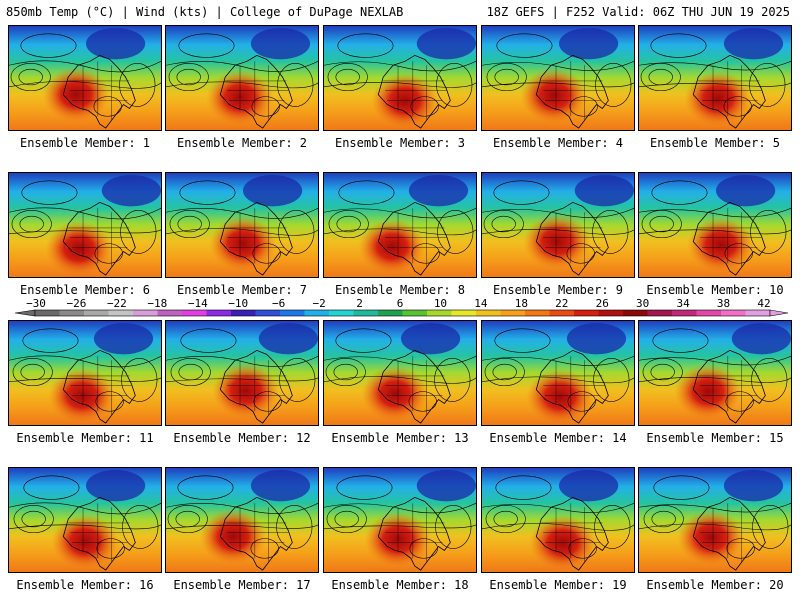  What do you see at coordinates (359, 303) in the screenshot?
I see `colorbar-tick-label: 2` at bounding box center [359, 303].